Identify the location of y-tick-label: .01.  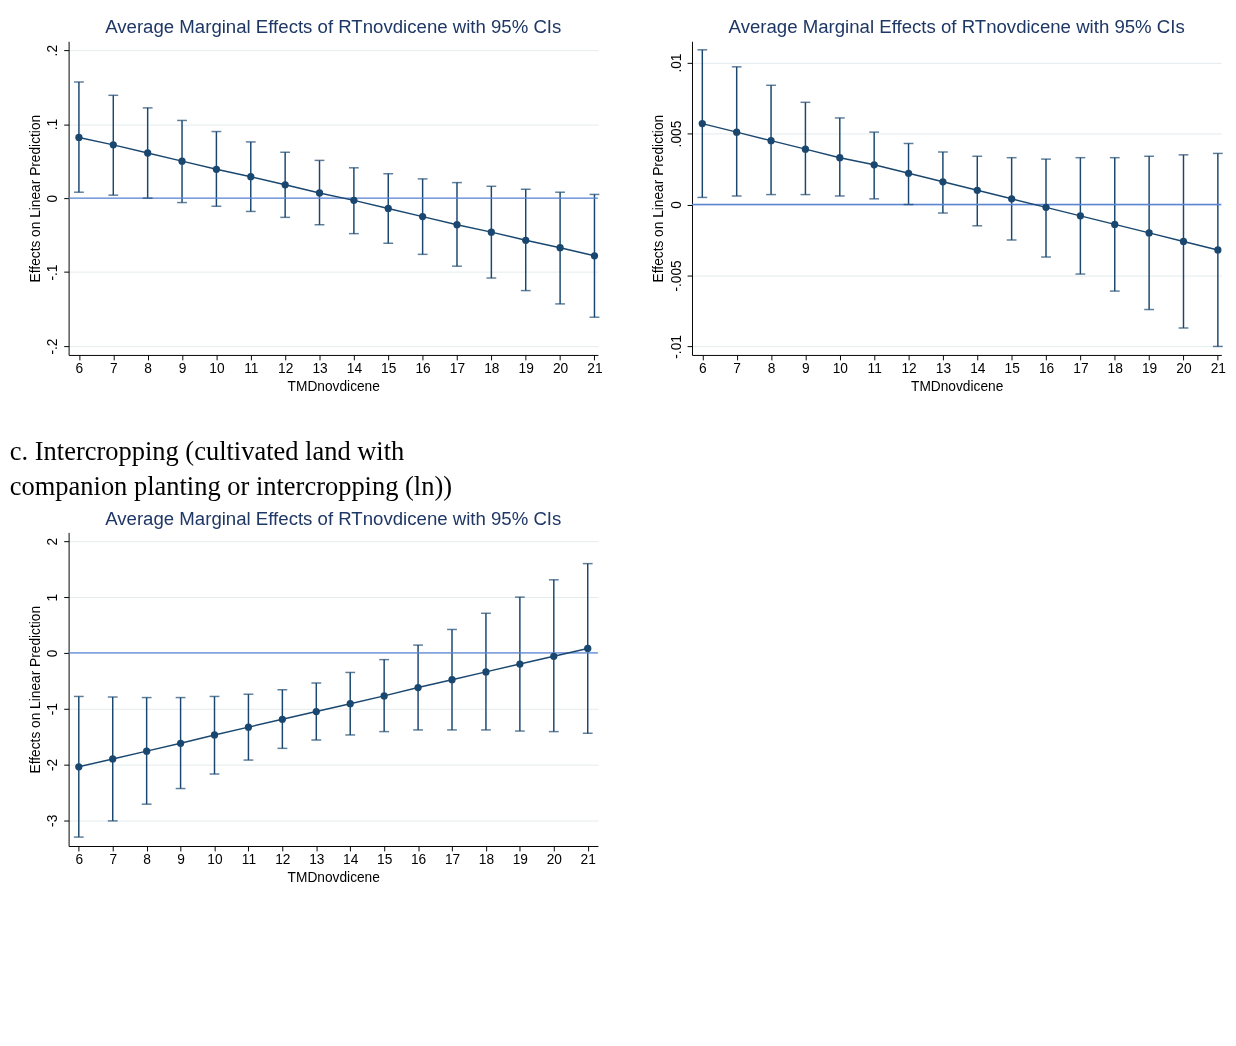
(676, 63).